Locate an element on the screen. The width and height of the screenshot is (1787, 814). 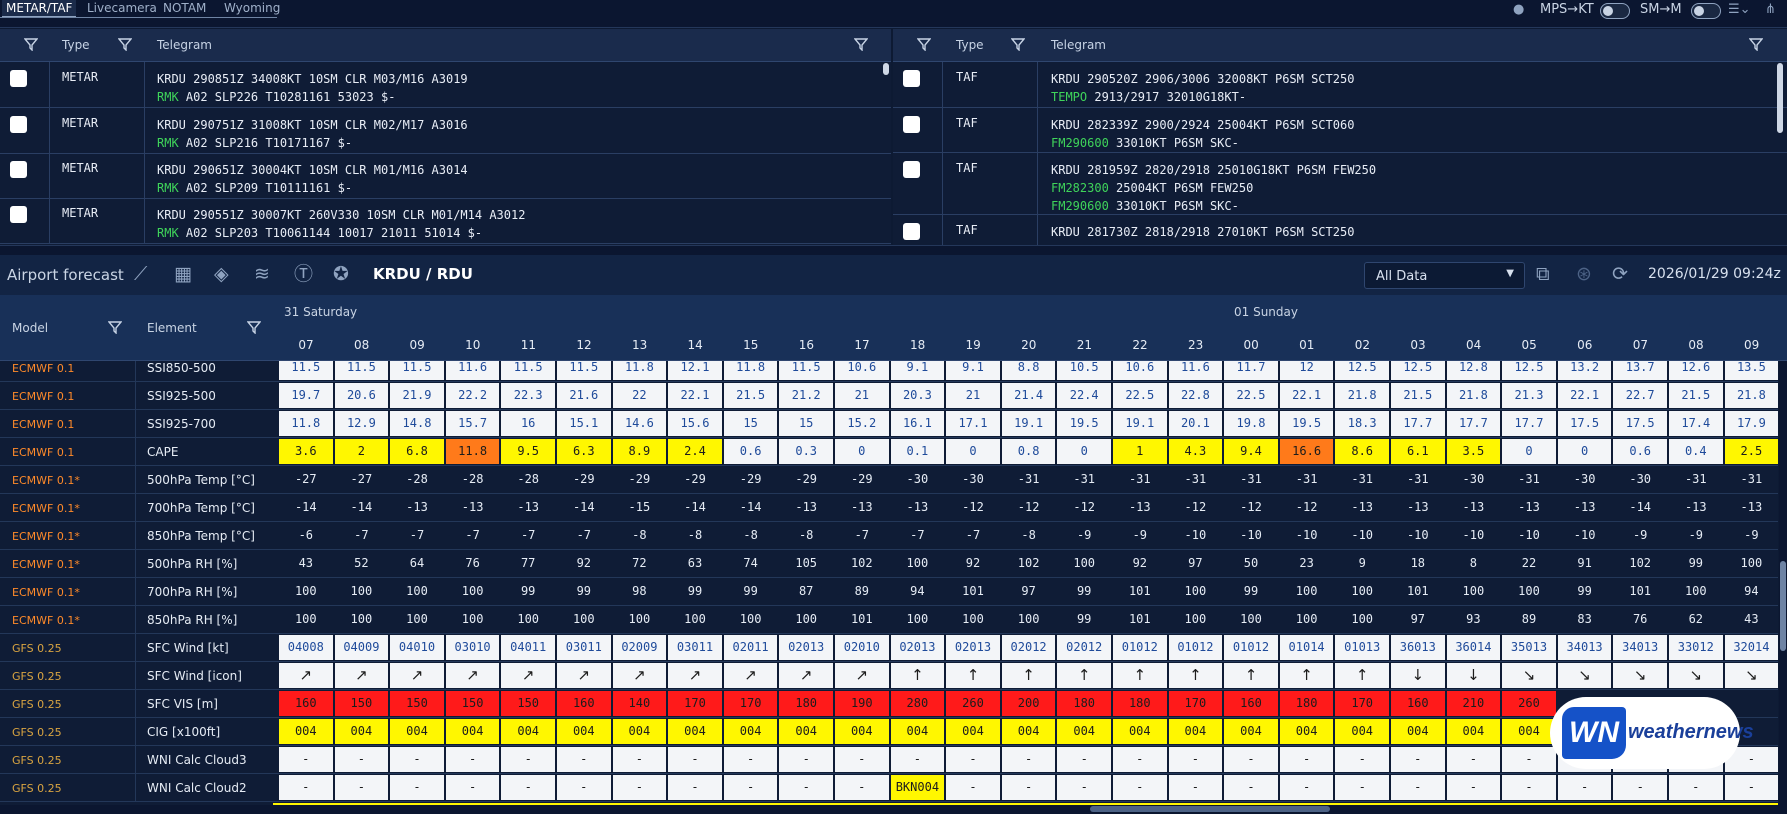
wind-icon: ≋ is located at coordinates (262, 274).